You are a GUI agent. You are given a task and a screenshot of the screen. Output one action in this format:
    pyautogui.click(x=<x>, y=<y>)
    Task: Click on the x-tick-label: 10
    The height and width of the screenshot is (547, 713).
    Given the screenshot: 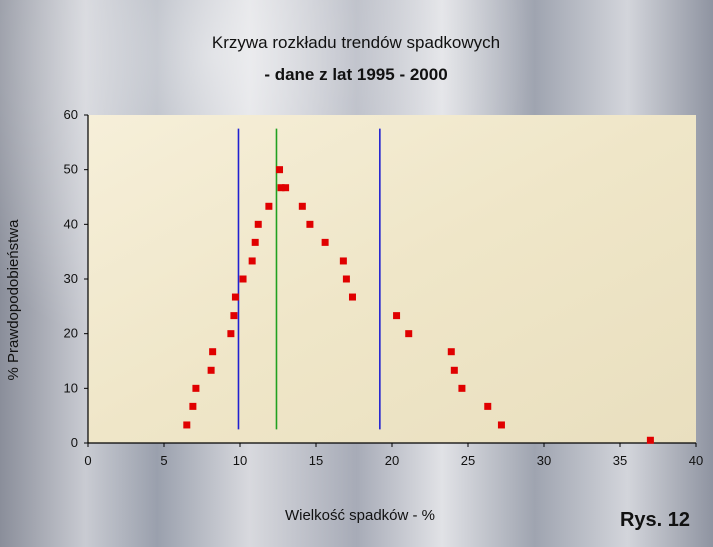 What is the action you would take?
    pyautogui.click(x=240, y=460)
    